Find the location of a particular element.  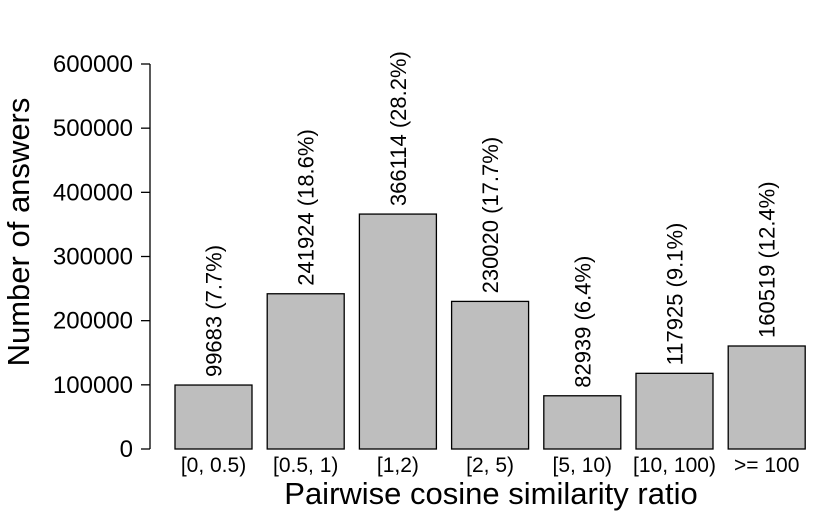

category-label: [0, 0.5) is located at coordinates (213, 465).